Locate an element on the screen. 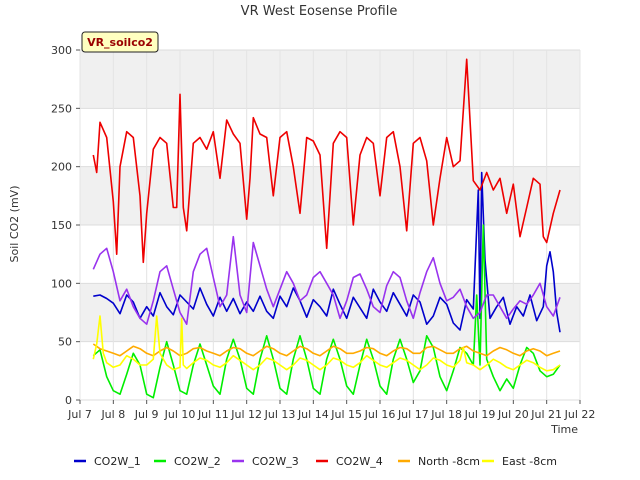  x-tick-label: Jul 17 is located at coordinates (413, 414).